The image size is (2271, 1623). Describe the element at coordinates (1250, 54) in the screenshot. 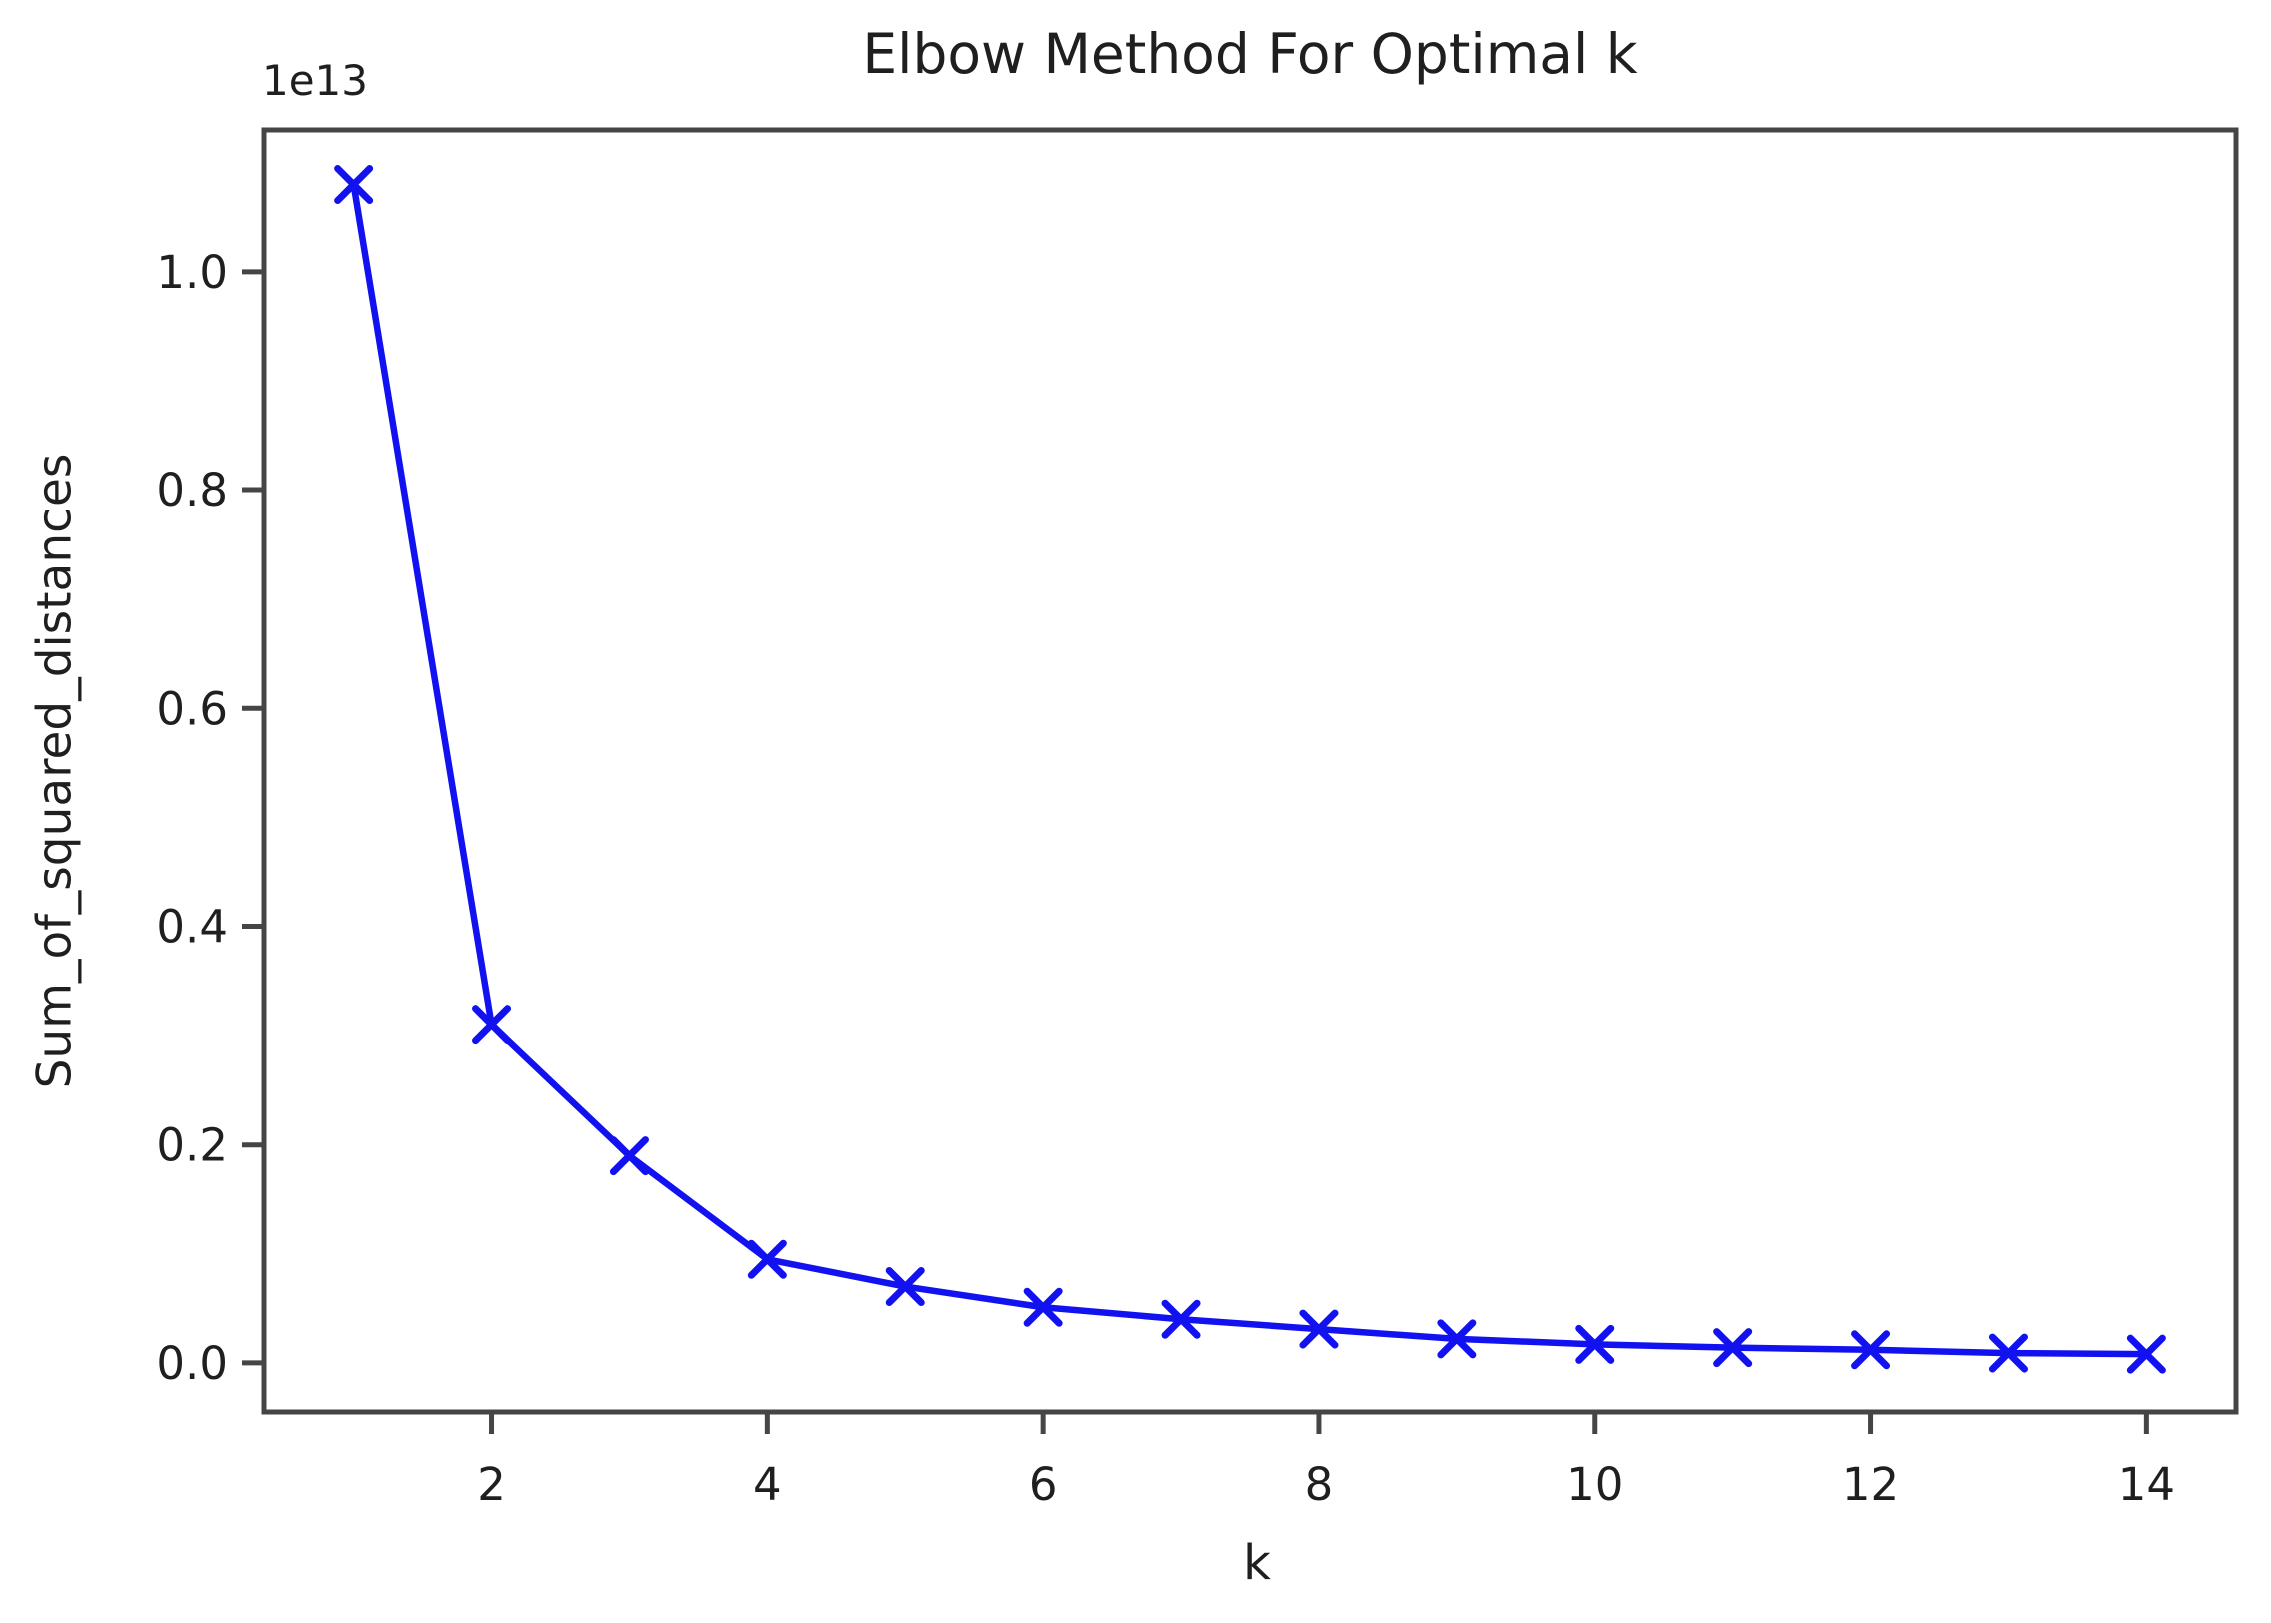

I see `chart-title: Elbow Method For Optimal k` at that location.